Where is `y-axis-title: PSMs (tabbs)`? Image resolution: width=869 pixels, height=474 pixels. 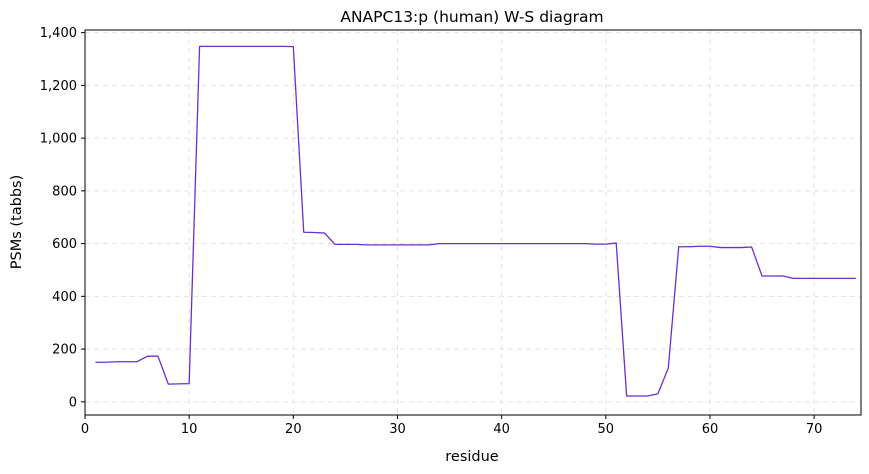 y-axis-title: PSMs (tabbs) is located at coordinates (17, 222).